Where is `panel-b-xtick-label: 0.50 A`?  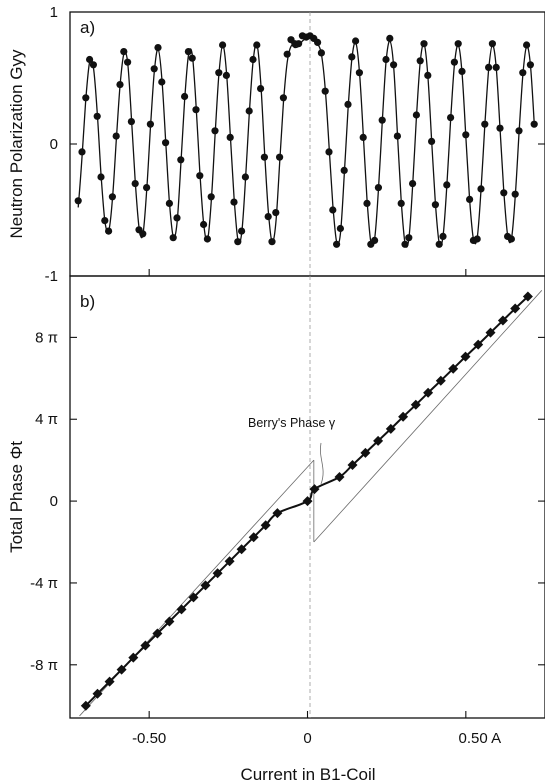 panel-b-xtick-label: 0.50 A is located at coordinates (480, 738).